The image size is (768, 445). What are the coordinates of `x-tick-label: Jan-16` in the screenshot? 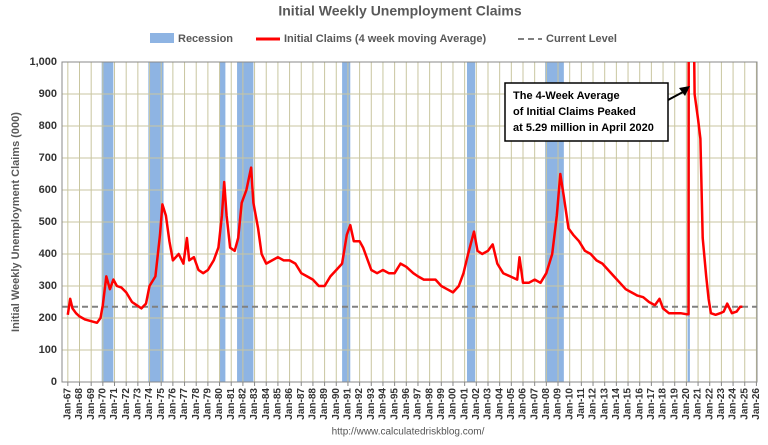 It's located at (639, 404).